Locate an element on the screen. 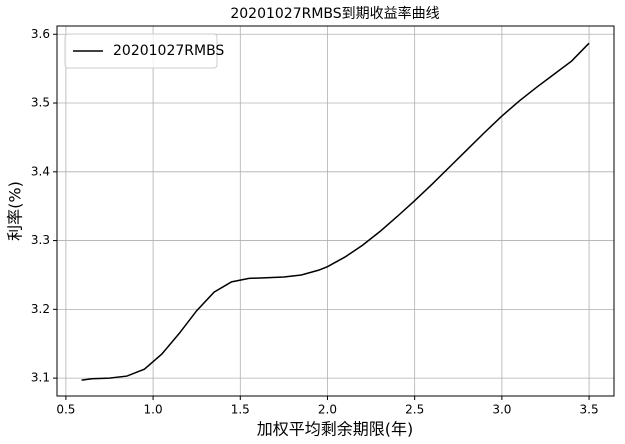 This screenshot has height=444, width=625. x-axis-label: 加权平均剩余期限(年) is located at coordinates (335, 429).